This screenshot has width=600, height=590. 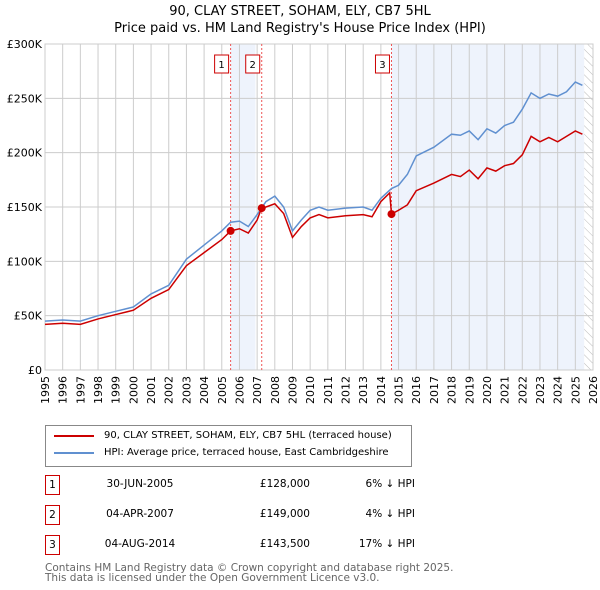 I want to click on sale-price: £143,500, so click(x=284, y=544).